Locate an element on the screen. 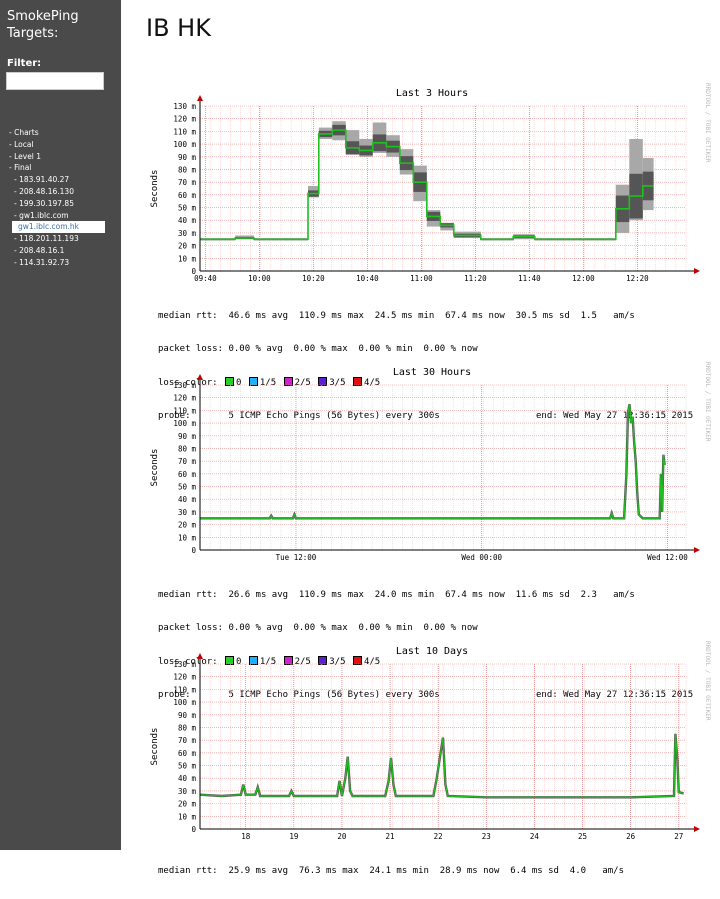 This screenshot has width=720, height=899. nav-item: - 114.31.92.73 is located at coordinates (42, 262).